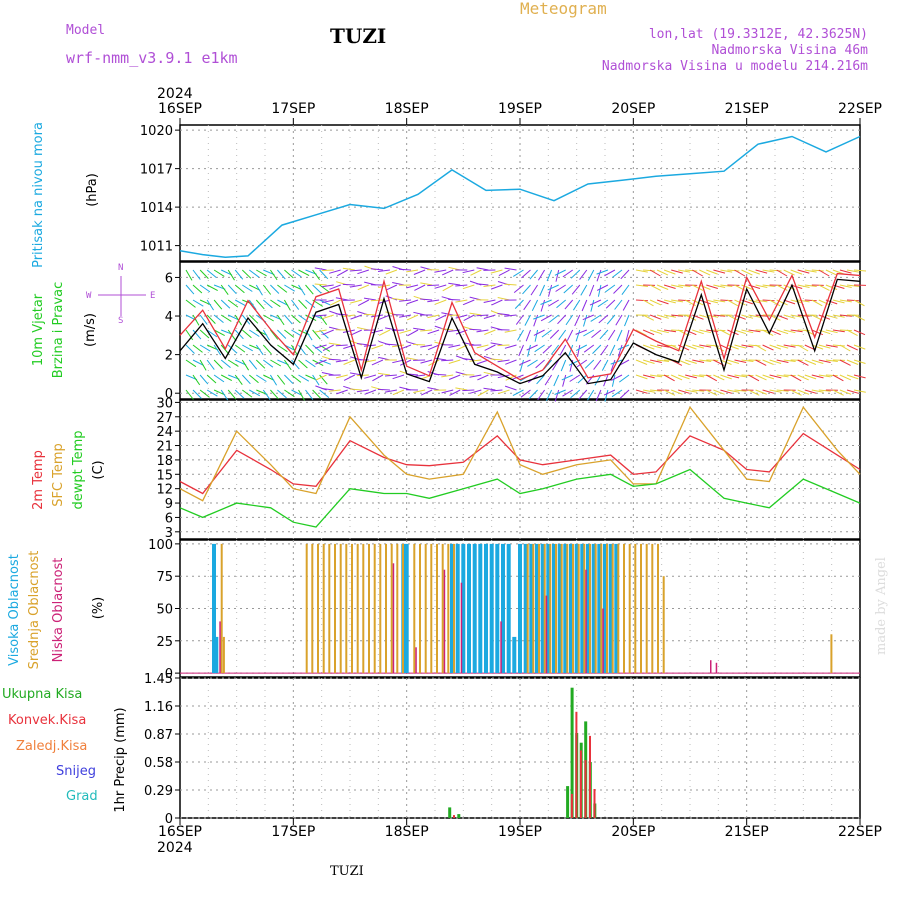 This screenshot has width=900, height=900. I want to click on tsfc-line, so click(520, 453).